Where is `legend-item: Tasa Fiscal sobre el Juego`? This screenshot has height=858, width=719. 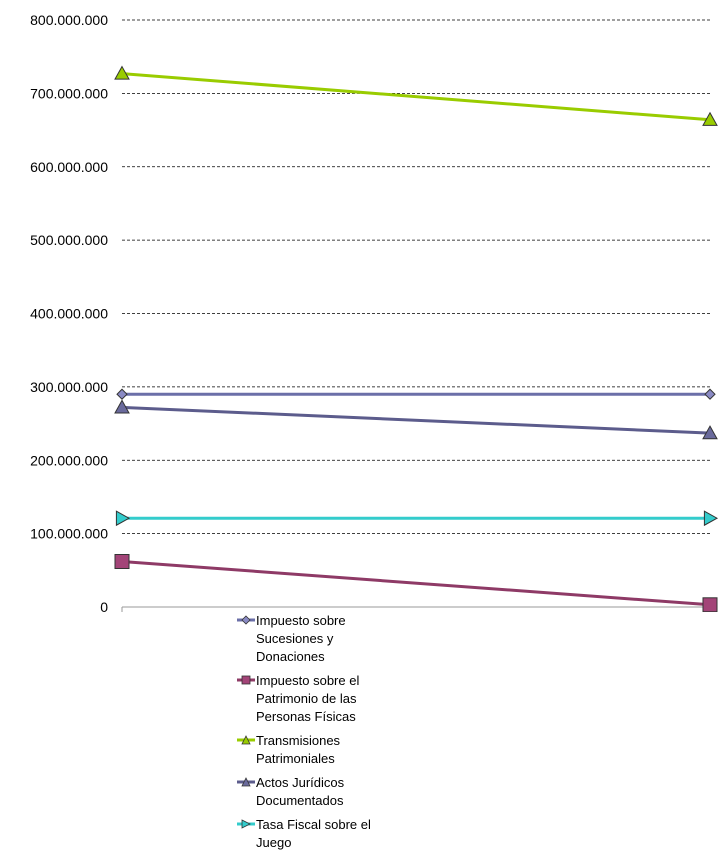
legend-item: Tasa Fiscal sobre el Juego is located at coordinates (336, 834).